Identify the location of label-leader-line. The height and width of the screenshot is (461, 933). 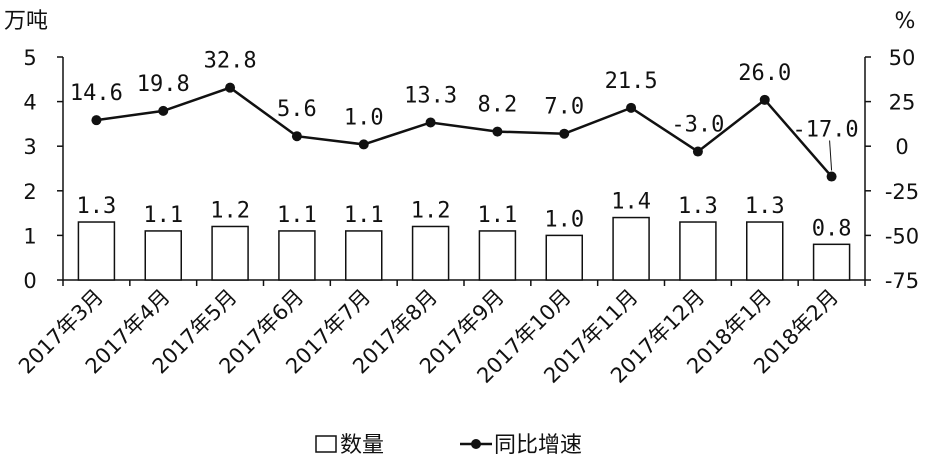
(831, 155).